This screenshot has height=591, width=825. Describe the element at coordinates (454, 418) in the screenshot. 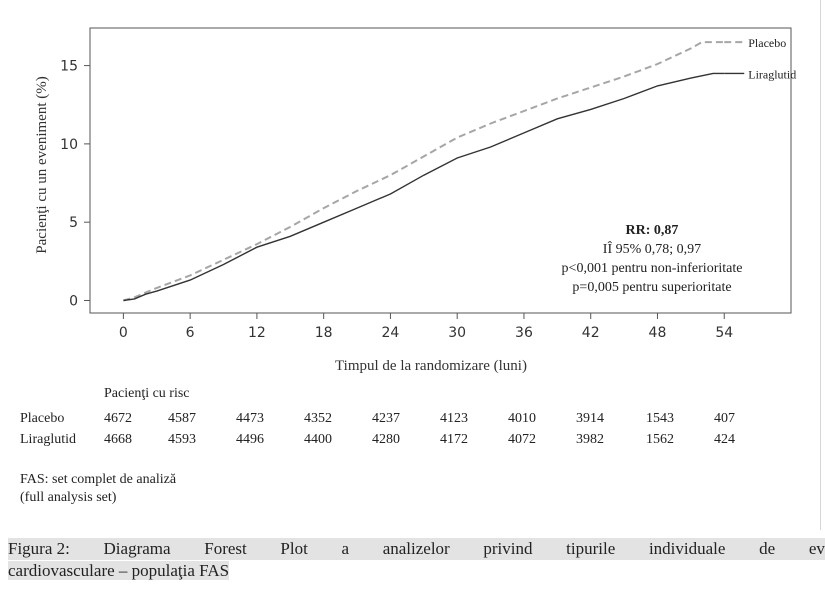

I see `risk-cell: 4123` at that location.